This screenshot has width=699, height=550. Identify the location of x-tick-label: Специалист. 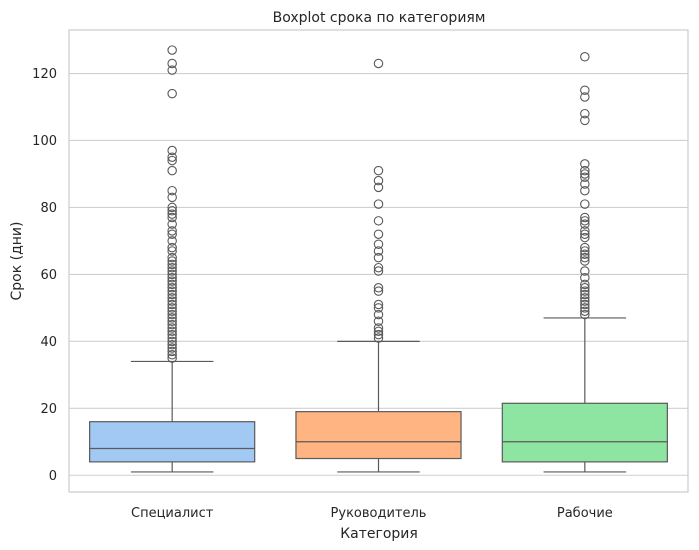
(172, 513).